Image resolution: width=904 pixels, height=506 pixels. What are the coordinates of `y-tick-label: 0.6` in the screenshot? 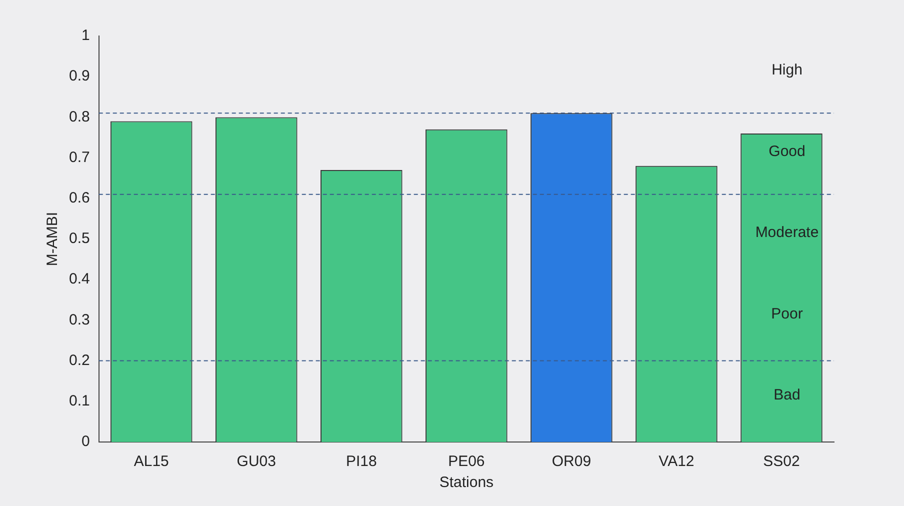 It's located at (79, 198).